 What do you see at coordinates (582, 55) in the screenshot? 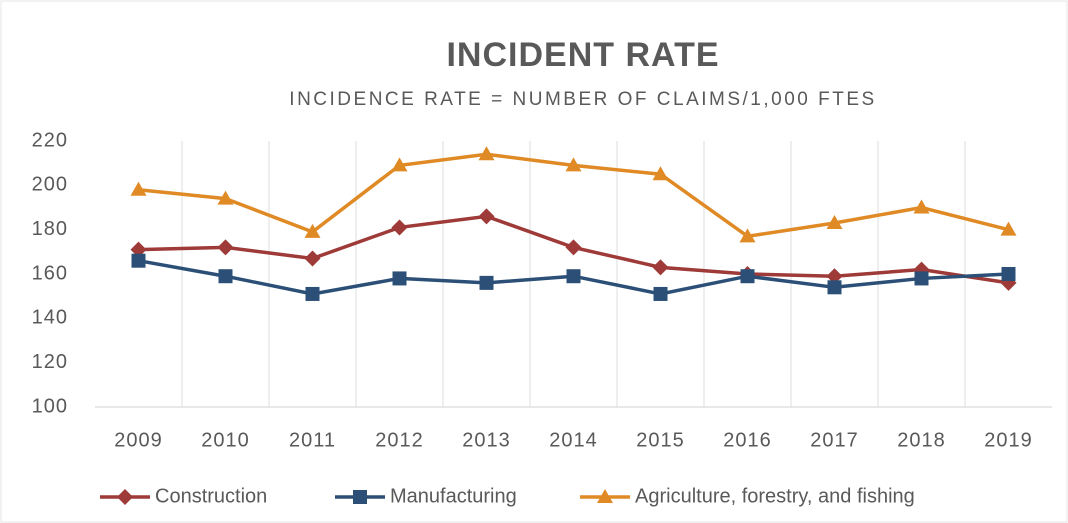
I see `chart-title: INCIDENT RATE` at bounding box center [582, 55].